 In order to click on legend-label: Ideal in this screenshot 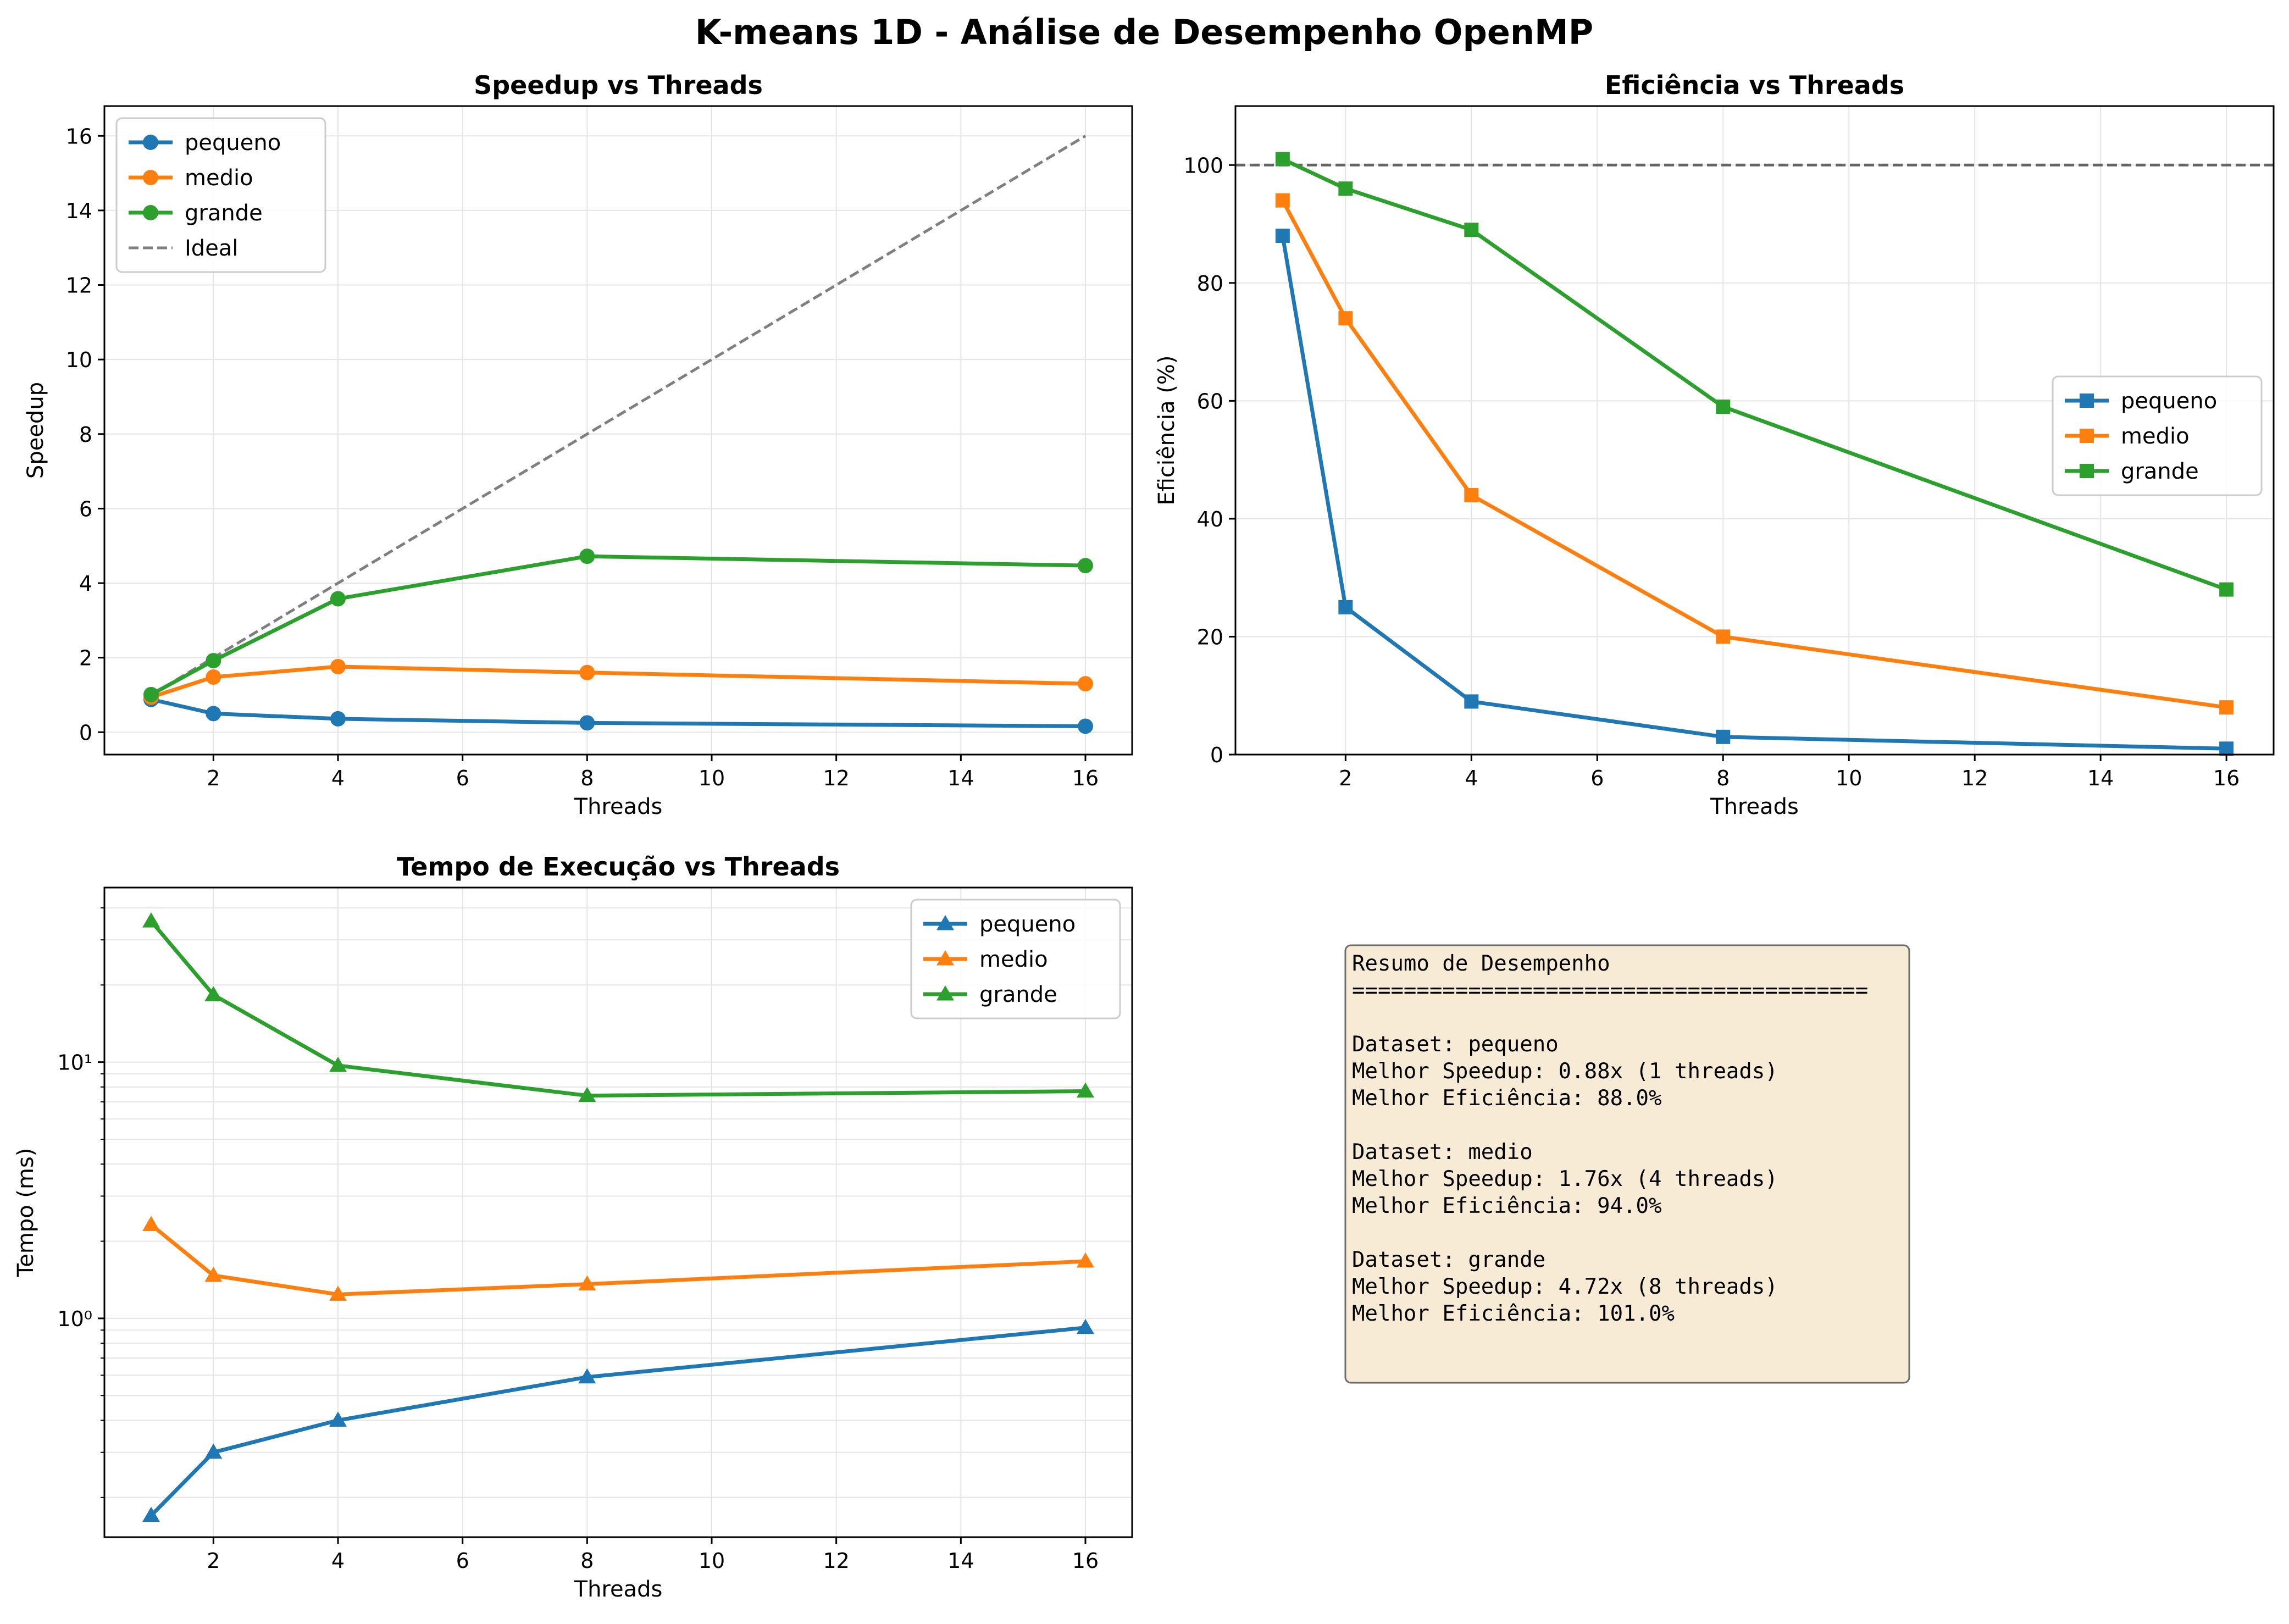, I will do `click(212, 248)`.